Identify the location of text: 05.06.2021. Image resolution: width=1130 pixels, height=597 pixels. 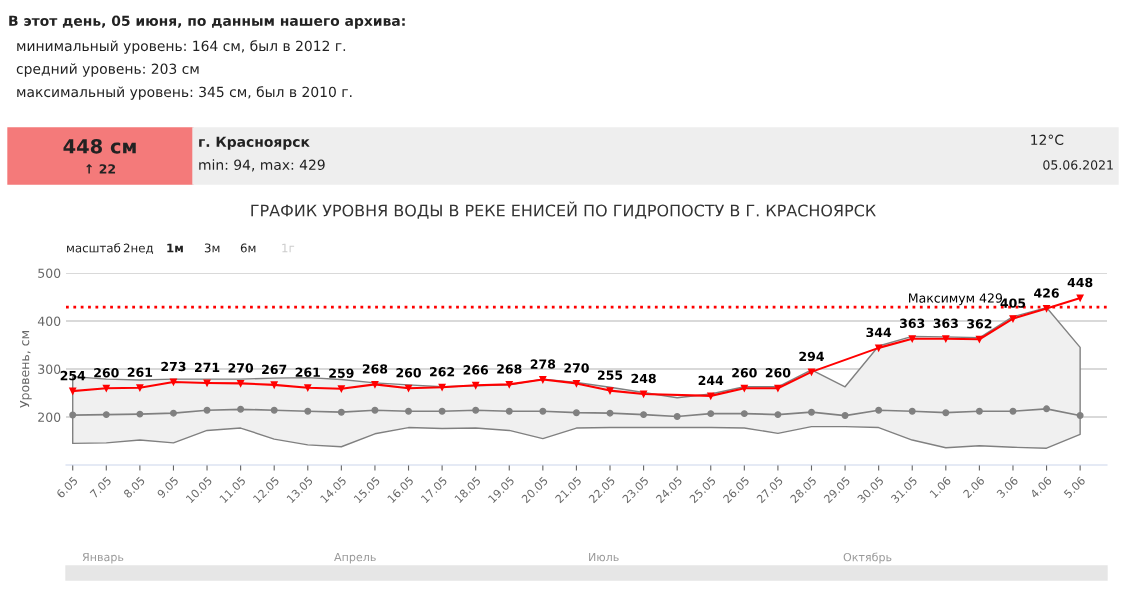
(1078, 165).